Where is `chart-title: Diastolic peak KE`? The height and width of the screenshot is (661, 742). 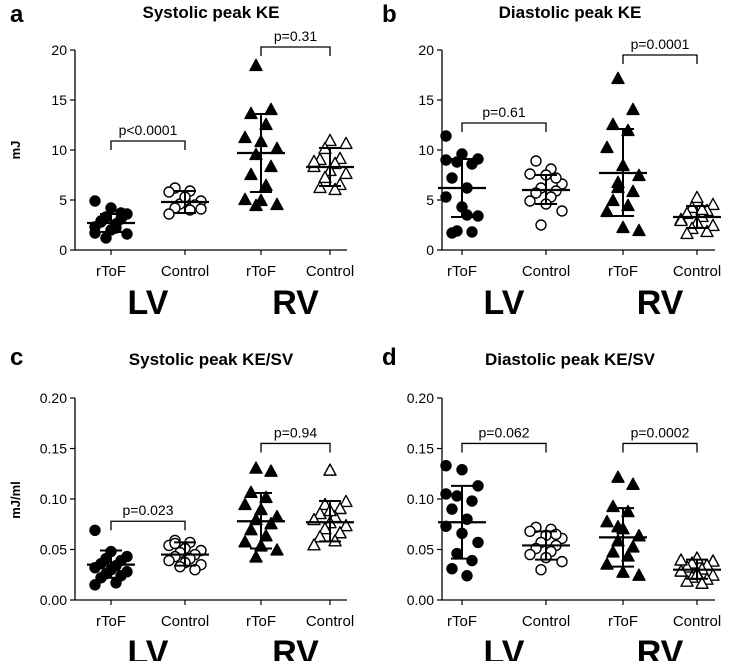 chart-title: Diastolic peak KE is located at coordinates (570, 12).